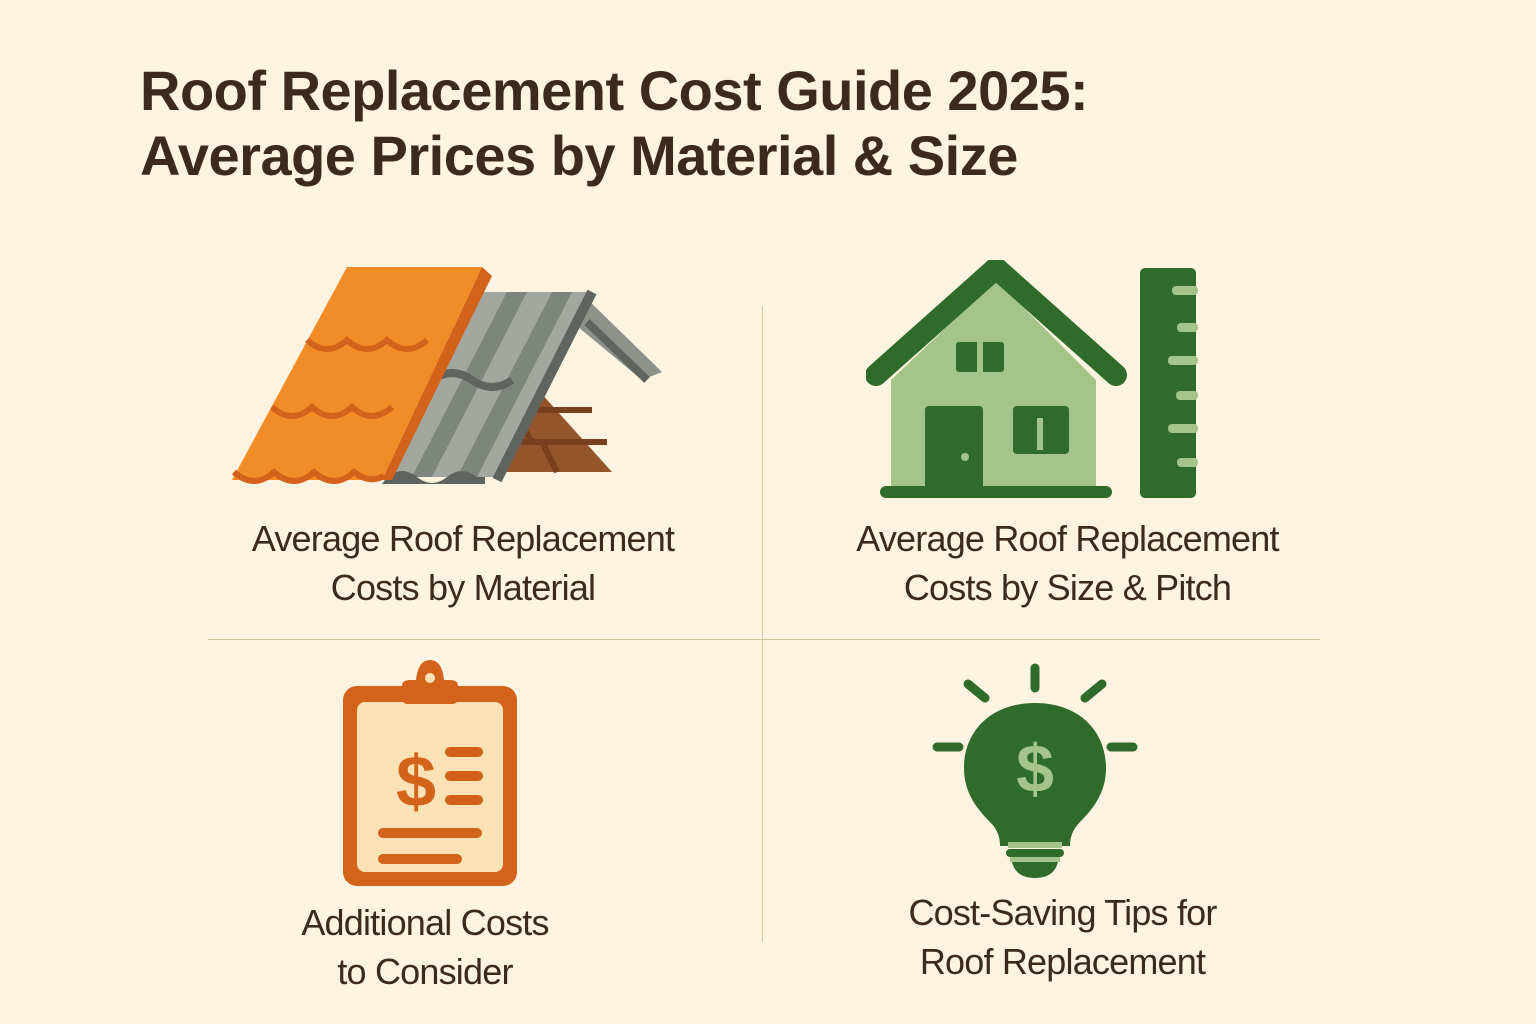 The image size is (1536, 1024). What do you see at coordinates (1032, 379) in the screenshot?
I see `house-ruler-icon` at bounding box center [1032, 379].